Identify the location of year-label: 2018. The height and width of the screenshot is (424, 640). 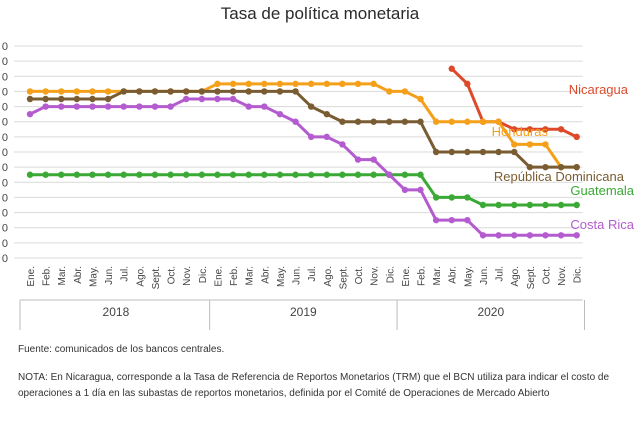
(116, 312).